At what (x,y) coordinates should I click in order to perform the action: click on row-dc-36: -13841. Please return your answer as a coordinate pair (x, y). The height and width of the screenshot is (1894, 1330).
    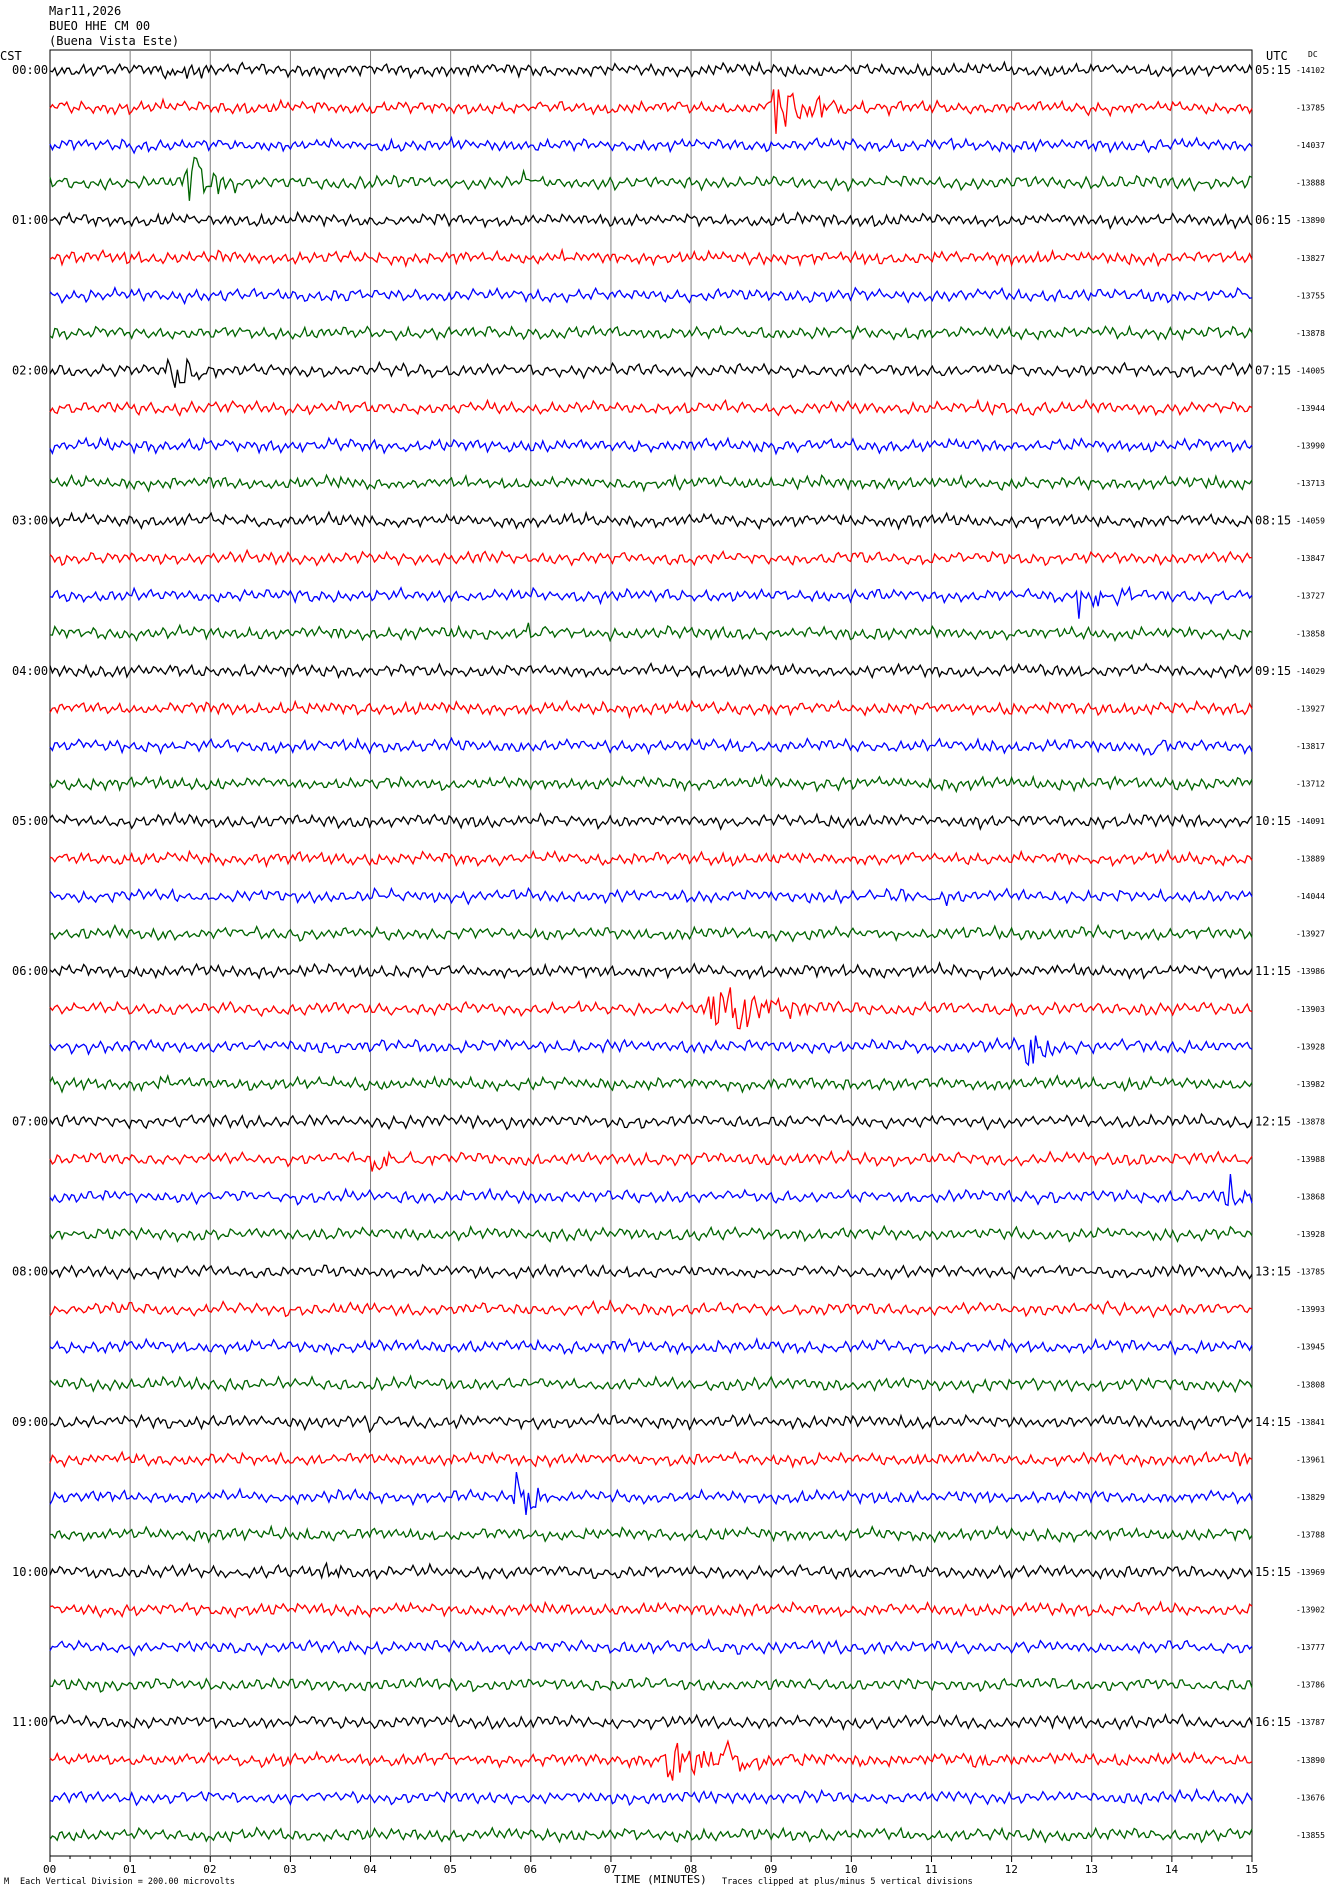
    Looking at the image, I should click on (1310, 1422).